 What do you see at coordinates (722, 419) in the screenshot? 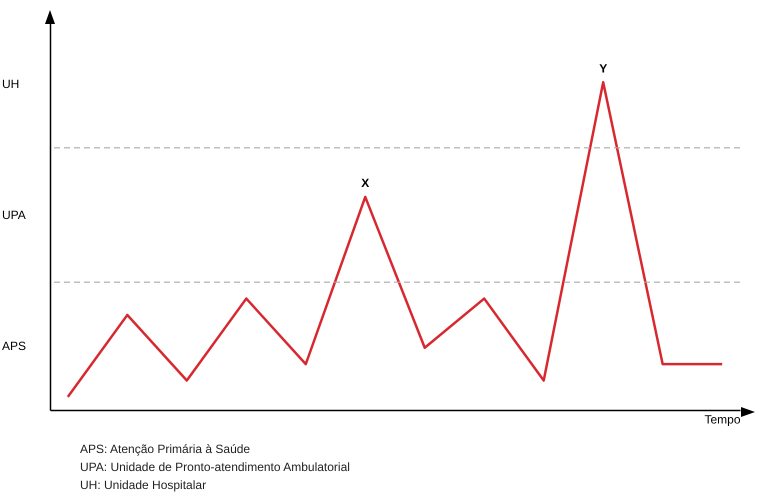
I see `x-axis-title: Tempo` at bounding box center [722, 419].